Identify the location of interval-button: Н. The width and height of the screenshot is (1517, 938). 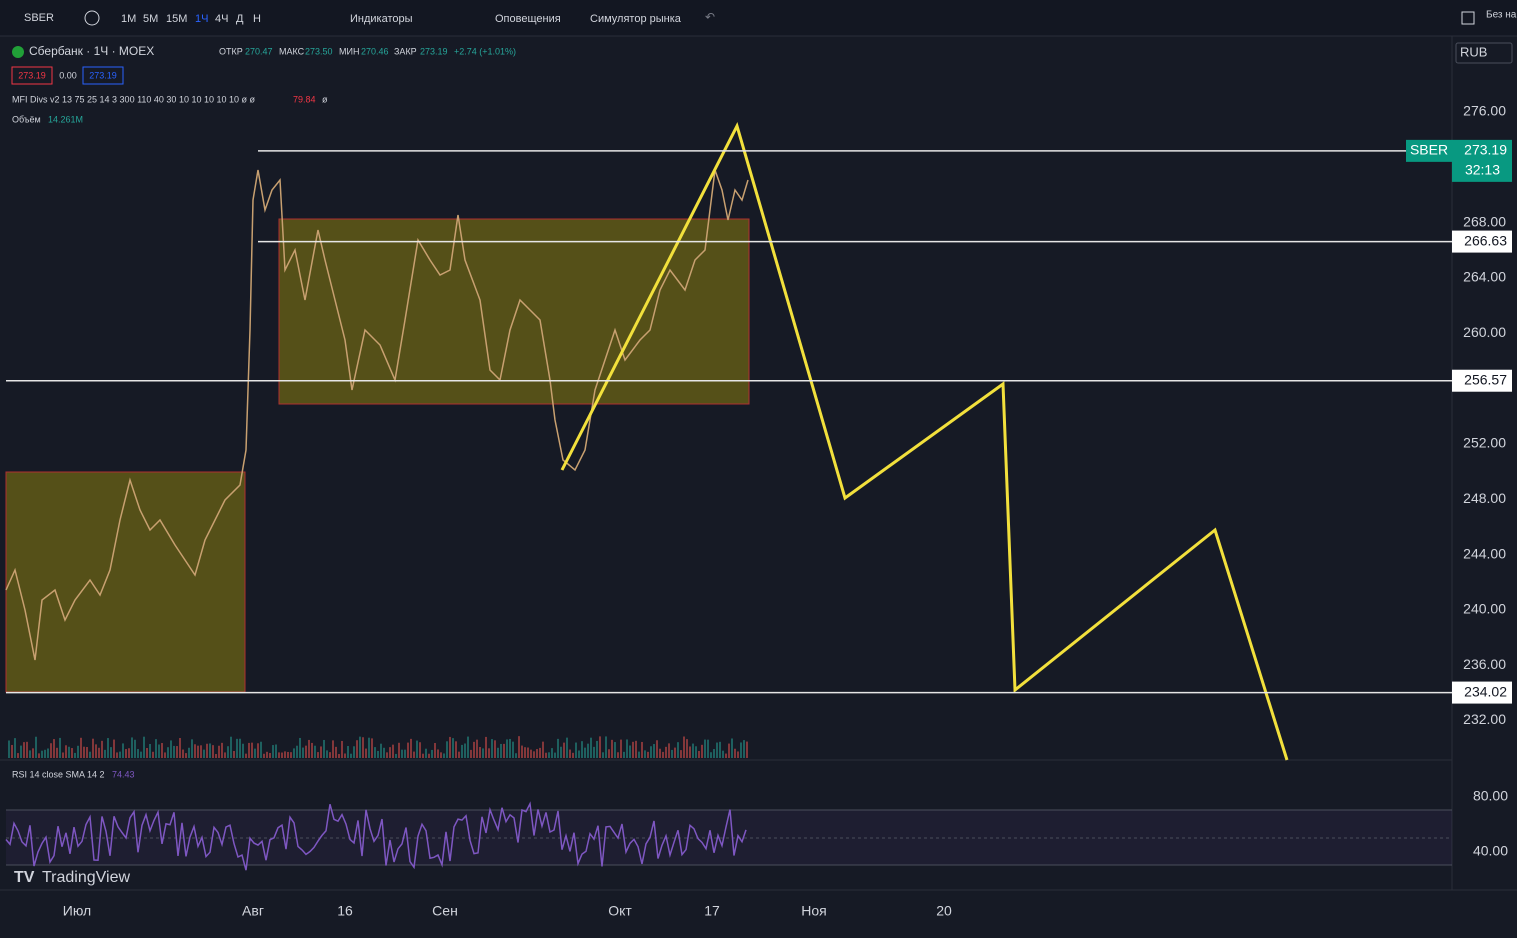
(257, 19).